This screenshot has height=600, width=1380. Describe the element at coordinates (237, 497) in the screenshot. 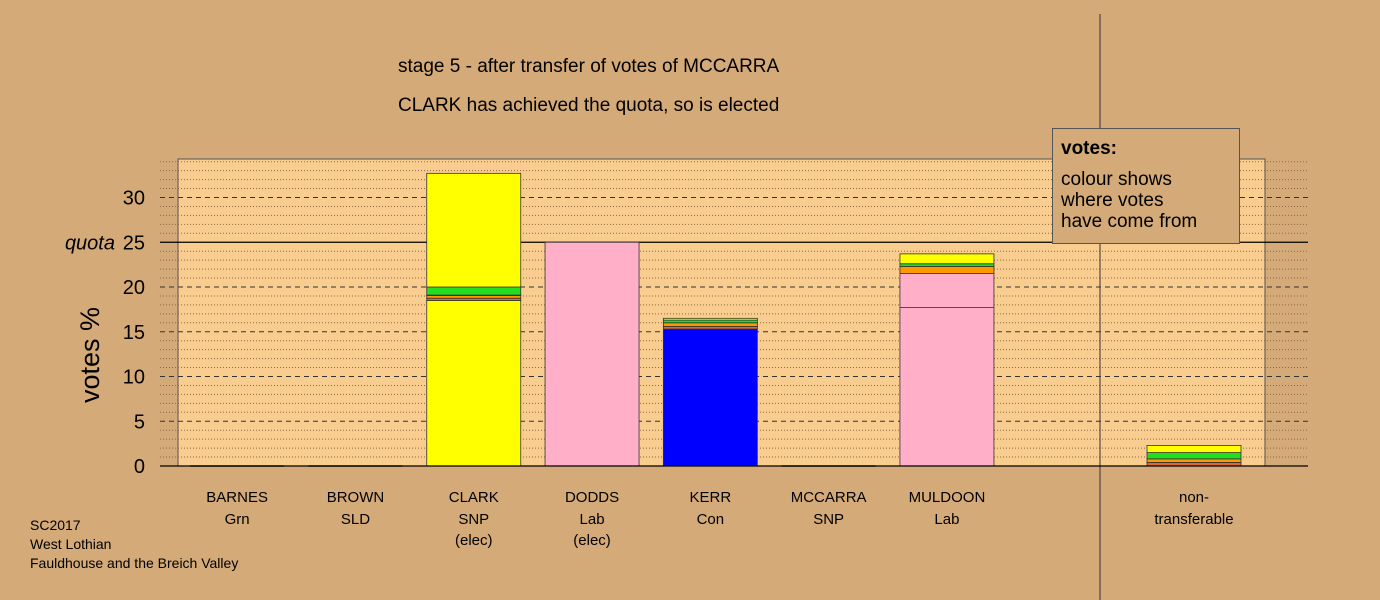

I see `candidate-name-label: BARNES` at that location.